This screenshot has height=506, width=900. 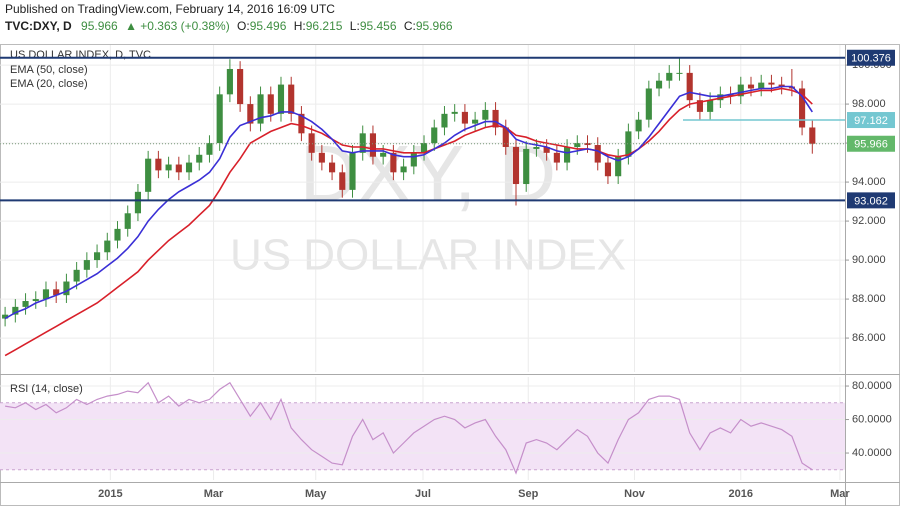 I want to click on watermark: US DOLLAR INDEX, so click(x=428, y=255).